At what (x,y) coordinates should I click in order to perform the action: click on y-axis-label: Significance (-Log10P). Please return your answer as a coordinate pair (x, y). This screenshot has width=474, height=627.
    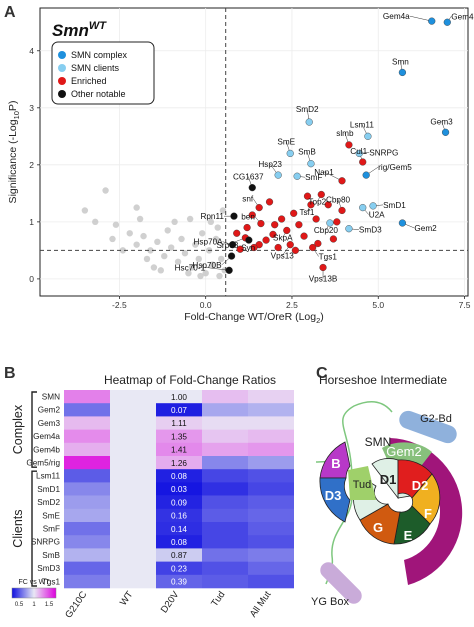
    Looking at the image, I should click on (14, 152).